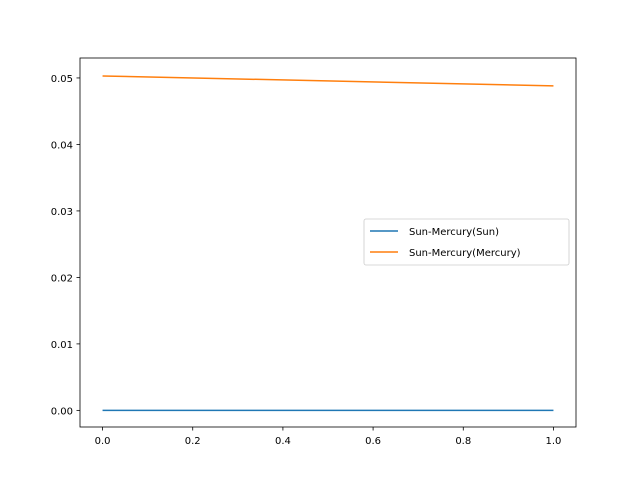  Describe the element at coordinates (62, 278) in the screenshot. I see `y-tick-label: 0.02` at that location.